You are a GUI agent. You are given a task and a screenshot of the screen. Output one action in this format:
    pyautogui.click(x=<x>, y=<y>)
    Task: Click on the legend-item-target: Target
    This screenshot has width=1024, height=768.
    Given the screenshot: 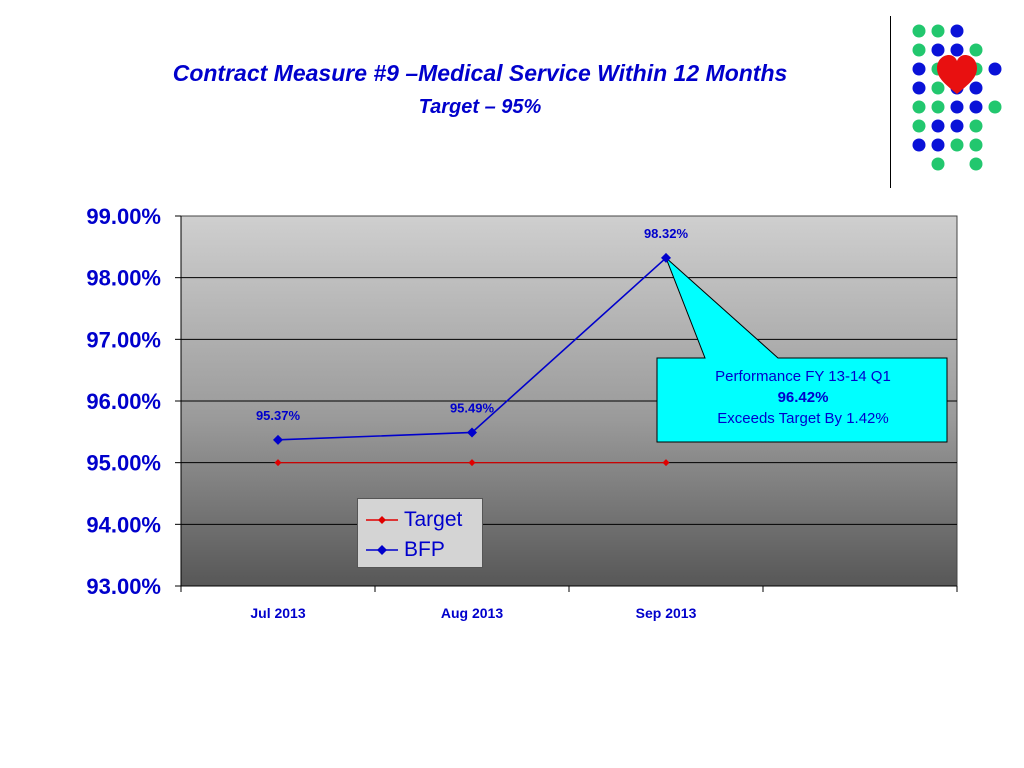 What is the action you would take?
    pyautogui.click(x=413, y=520)
    